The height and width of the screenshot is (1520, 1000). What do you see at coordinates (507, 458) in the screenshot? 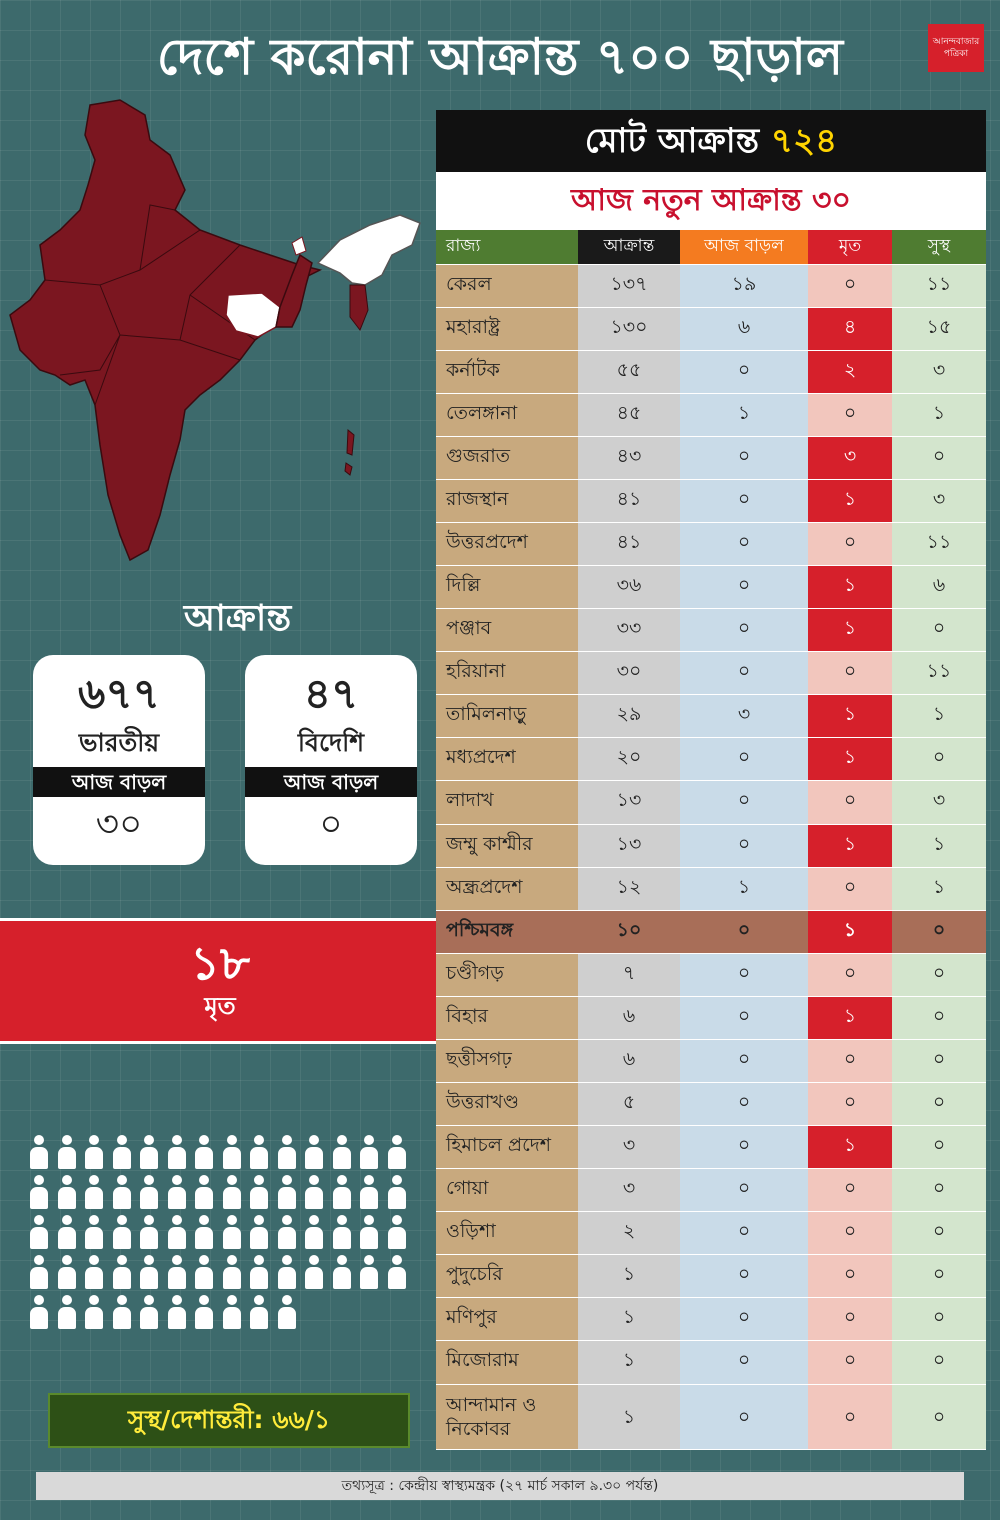
I see `state-name: গুজরাত` at bounding box center [507, 458].